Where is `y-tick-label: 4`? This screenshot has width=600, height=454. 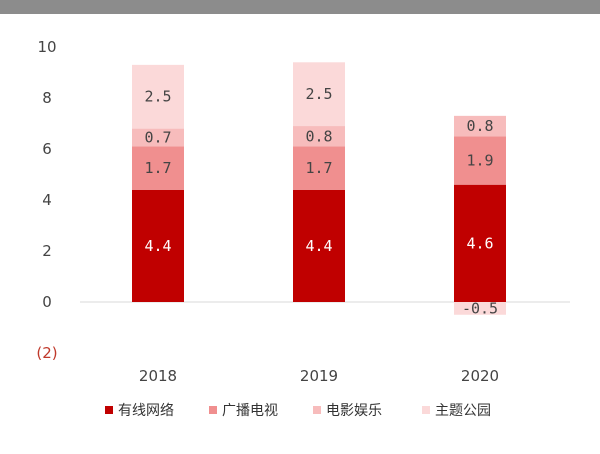 y-tick-label: 4 is located at coordinates (47, 200).